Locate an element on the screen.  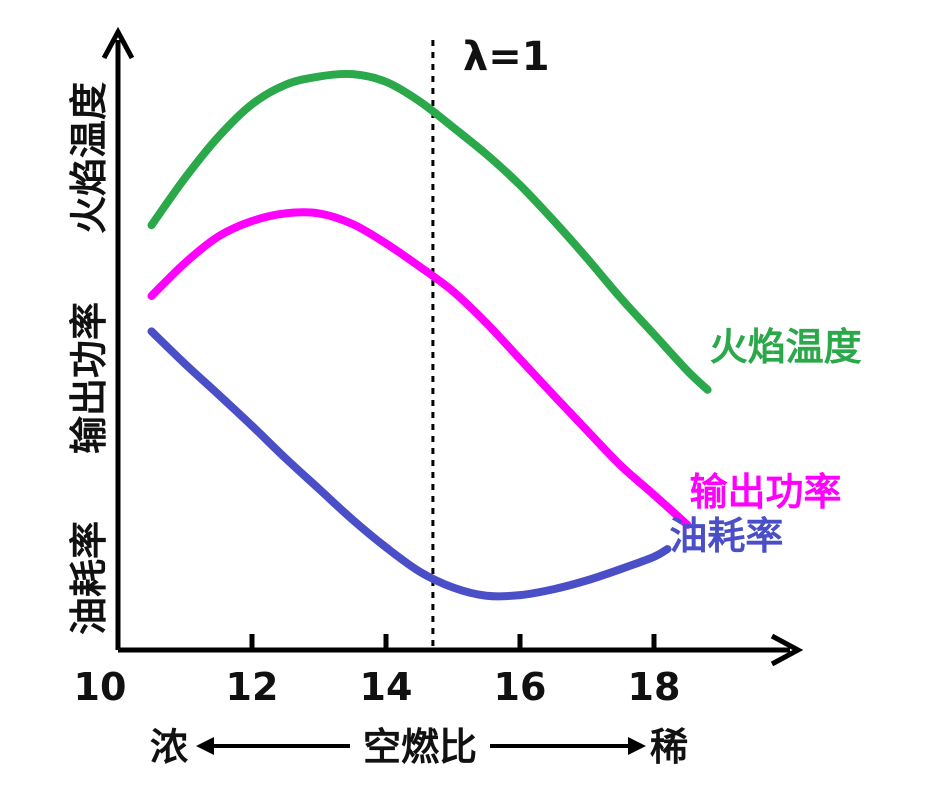
x-tick-label: 16 is located at coordinates (520, 687).